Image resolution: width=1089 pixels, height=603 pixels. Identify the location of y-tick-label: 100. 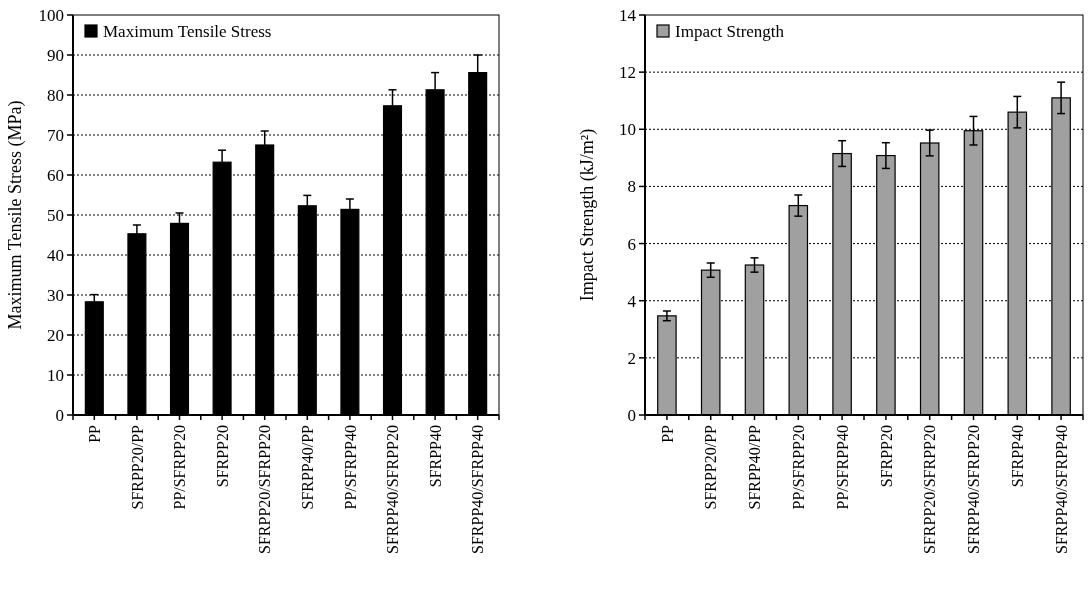
(51, 15).